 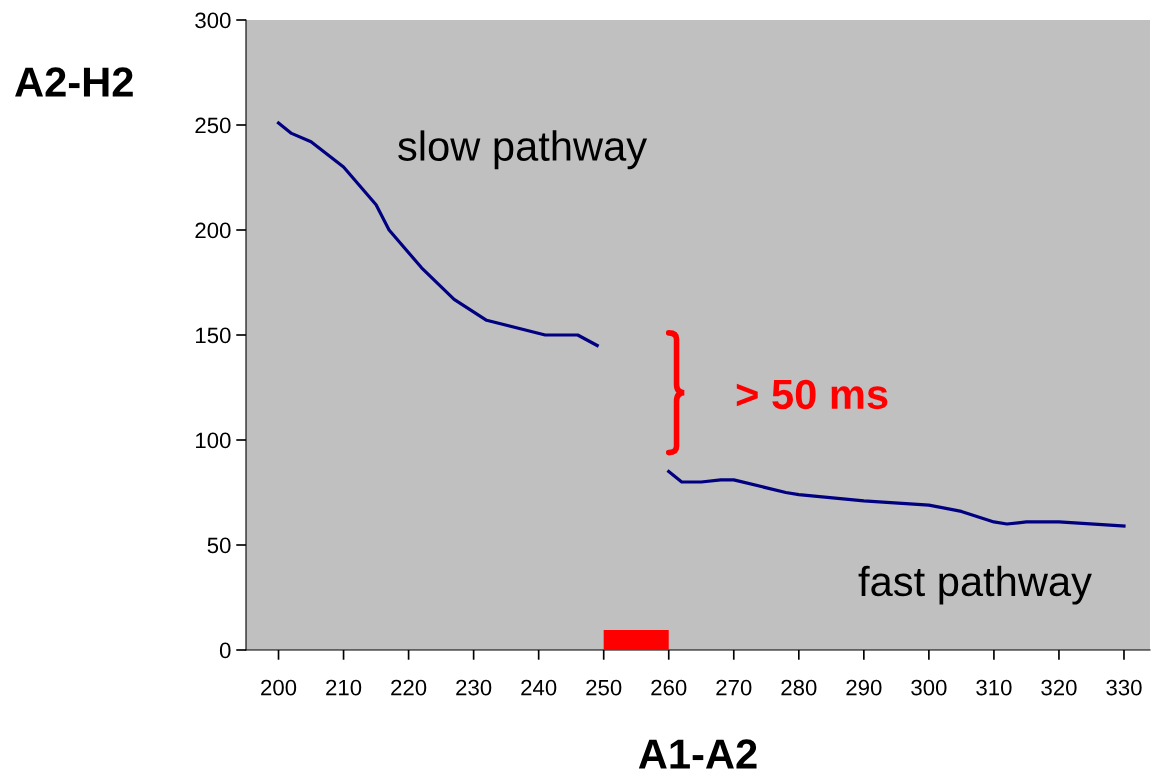 I want to click on x-tick-label: 220, so click(x=409, y=687).